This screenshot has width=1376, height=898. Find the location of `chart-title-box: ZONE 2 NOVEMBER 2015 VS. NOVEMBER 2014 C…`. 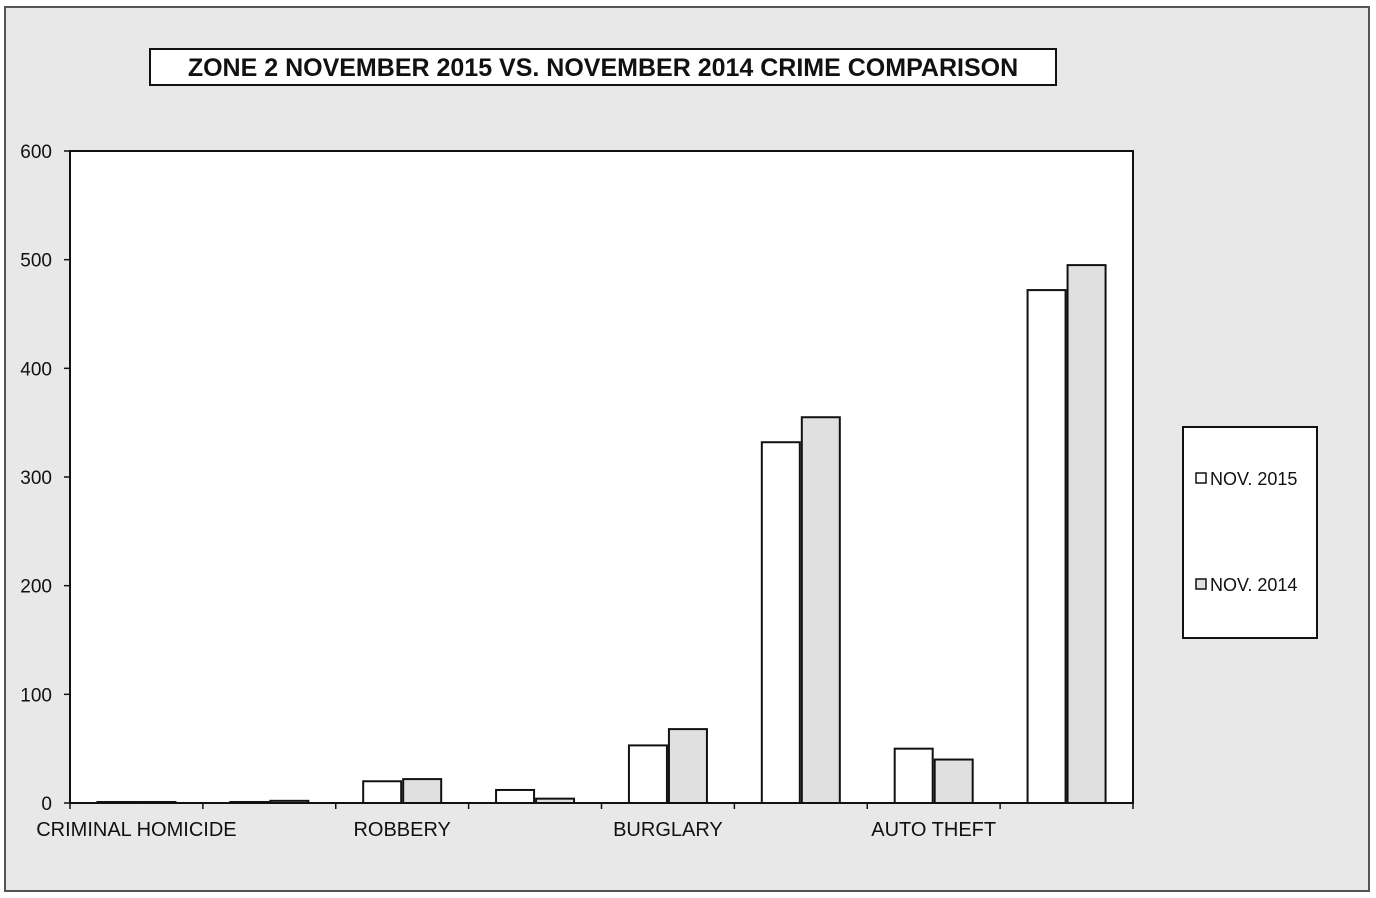

chart-title-box: ZONE 2 NOVEMBER 2015 VS. NOVEMBER 2014 C… is located at coordinates (603, 67).